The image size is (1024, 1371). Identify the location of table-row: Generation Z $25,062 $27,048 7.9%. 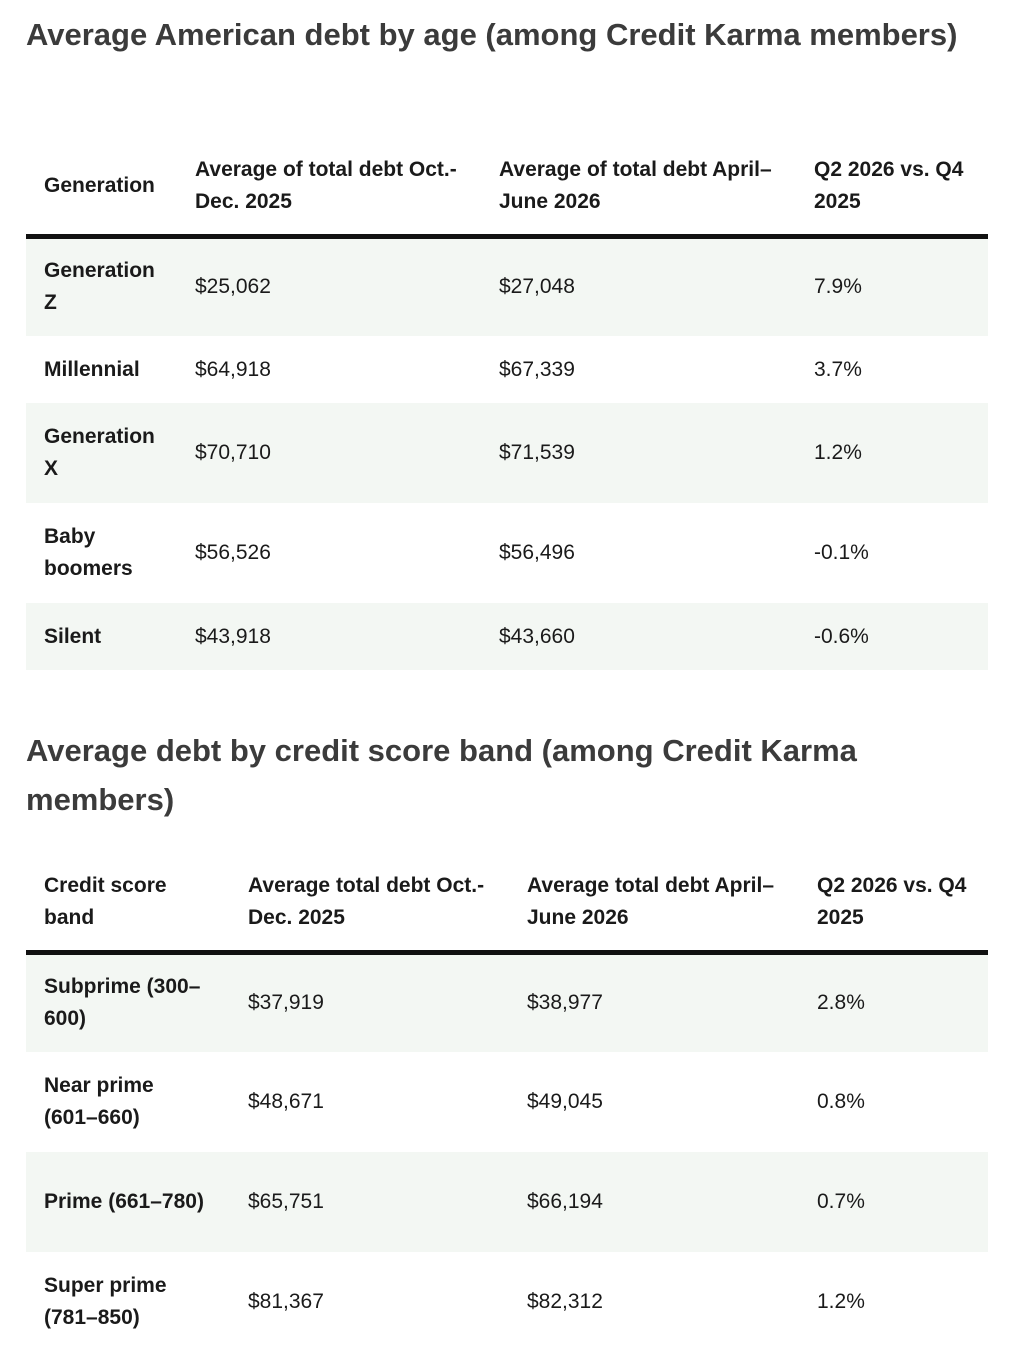
(507, 286).